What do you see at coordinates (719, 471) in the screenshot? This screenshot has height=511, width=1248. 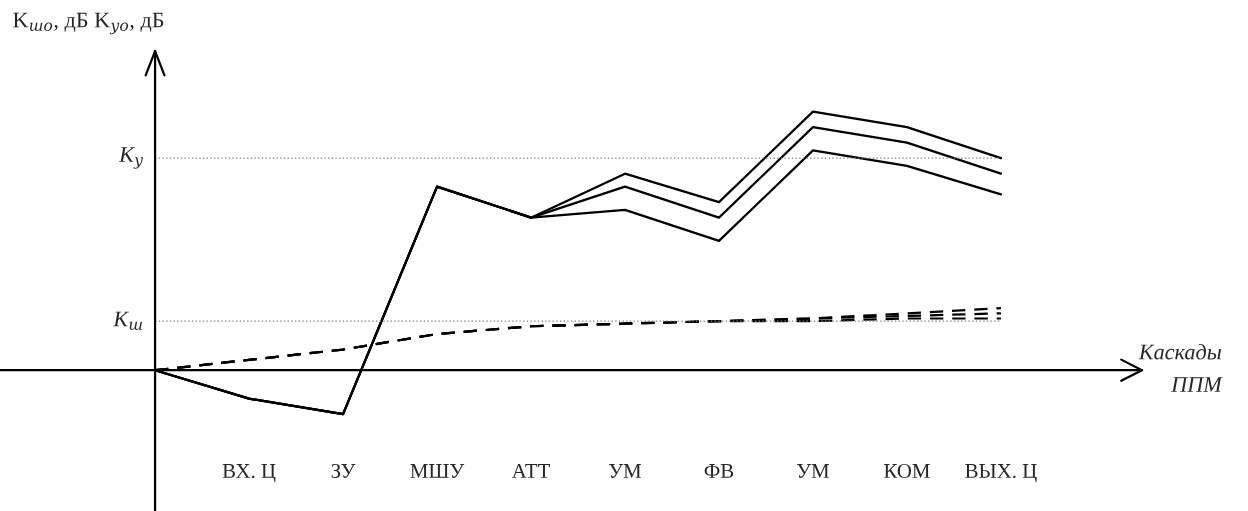 I see `x-tick-label: ФВ` at bounding box center [719, 471].